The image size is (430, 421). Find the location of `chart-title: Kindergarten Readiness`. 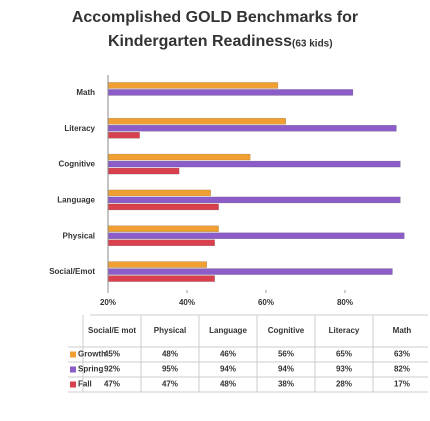

chart-title: Kindergarten Readiness is located at coordinates (200, 41).